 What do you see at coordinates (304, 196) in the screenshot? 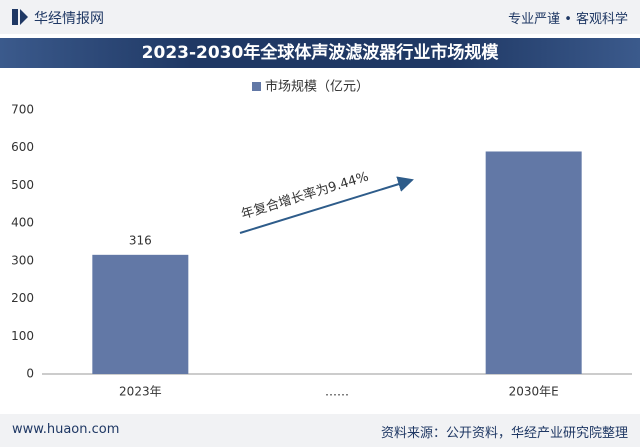
I see `annotation: 年复合增长率为9.44%` at bounding box center [304, 196].